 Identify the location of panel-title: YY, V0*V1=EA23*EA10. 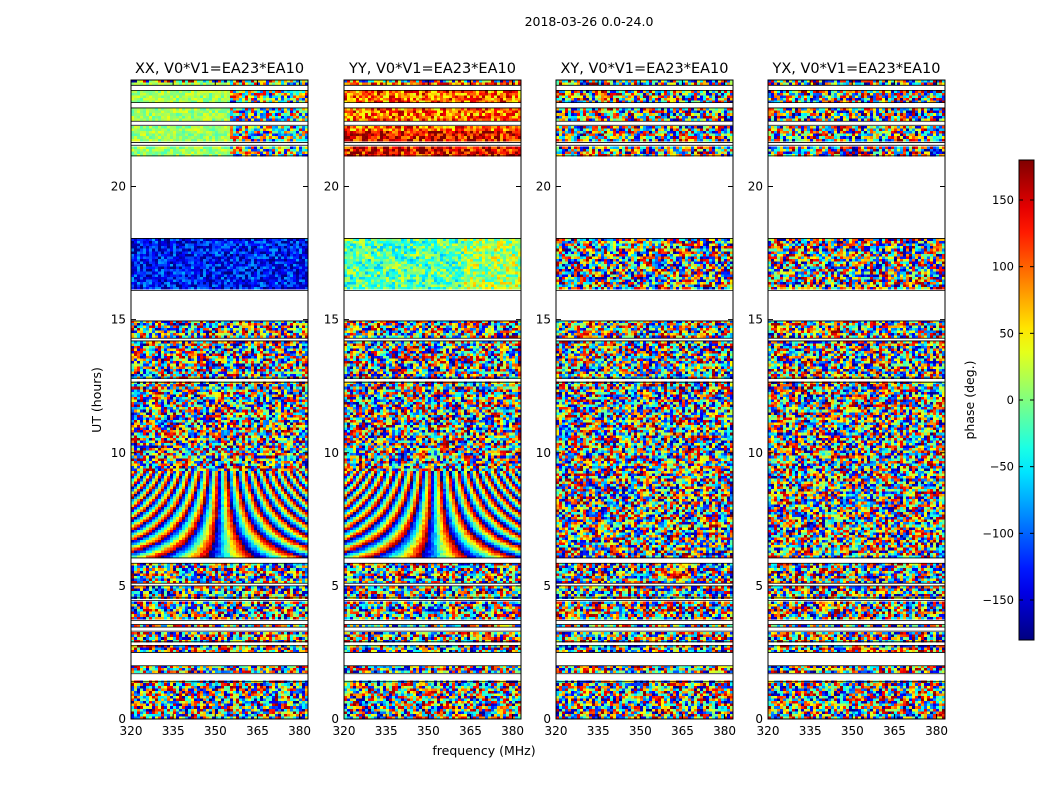
(432, 69).